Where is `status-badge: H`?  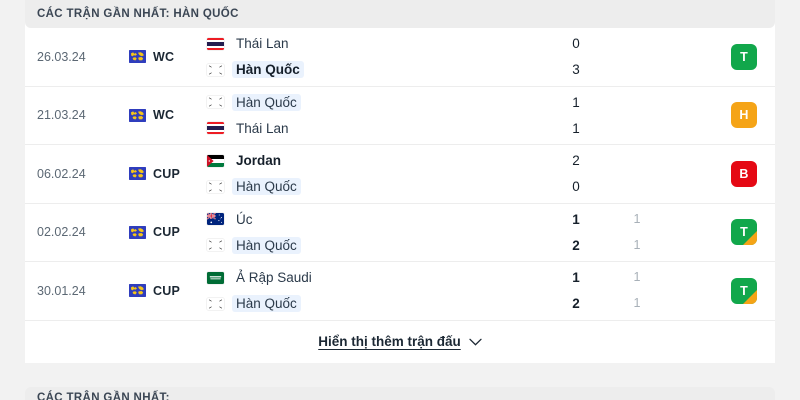
status-badge: H is located at coordinates (744, 115).